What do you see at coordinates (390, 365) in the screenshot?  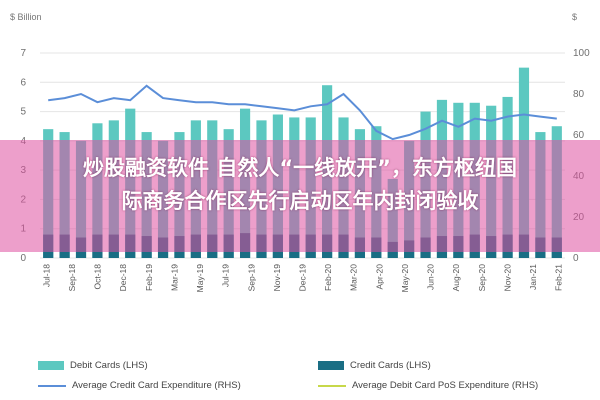 I see `legend-label-credit: Credit Cards (LHS)` at bounding box center [390, 365].